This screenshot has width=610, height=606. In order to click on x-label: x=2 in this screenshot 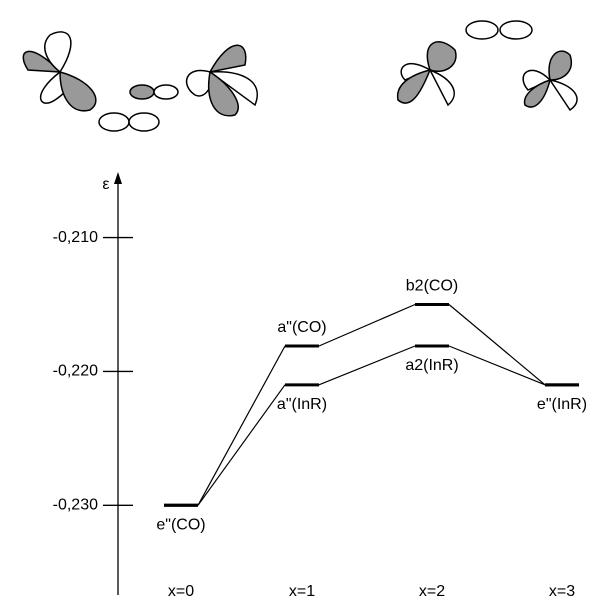, I will do `click(432, 591)`.